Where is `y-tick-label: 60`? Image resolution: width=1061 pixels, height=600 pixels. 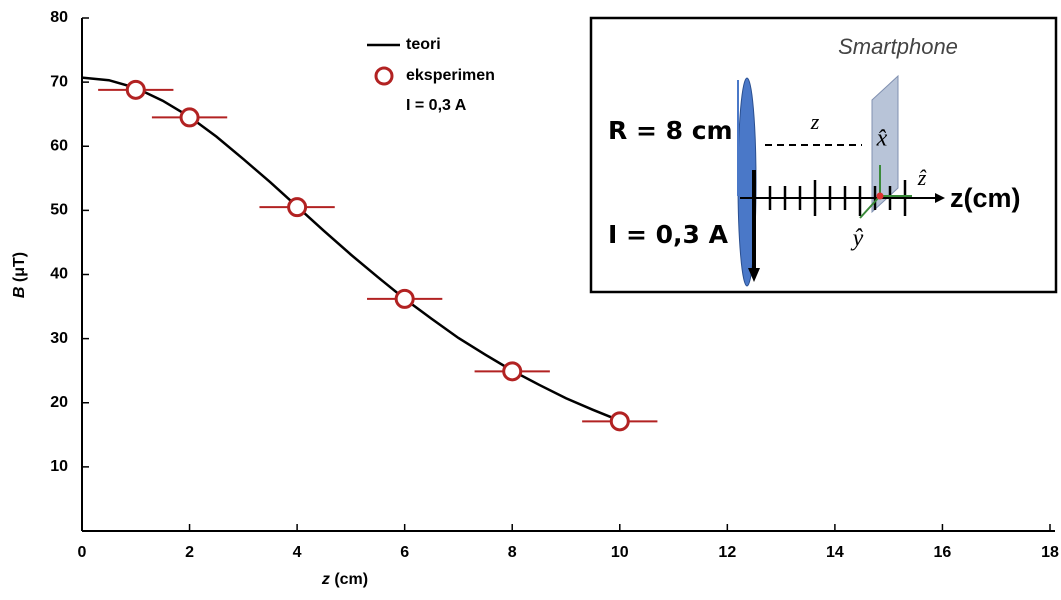 y-tick-label: 60 is located at coordinates (59, 145).